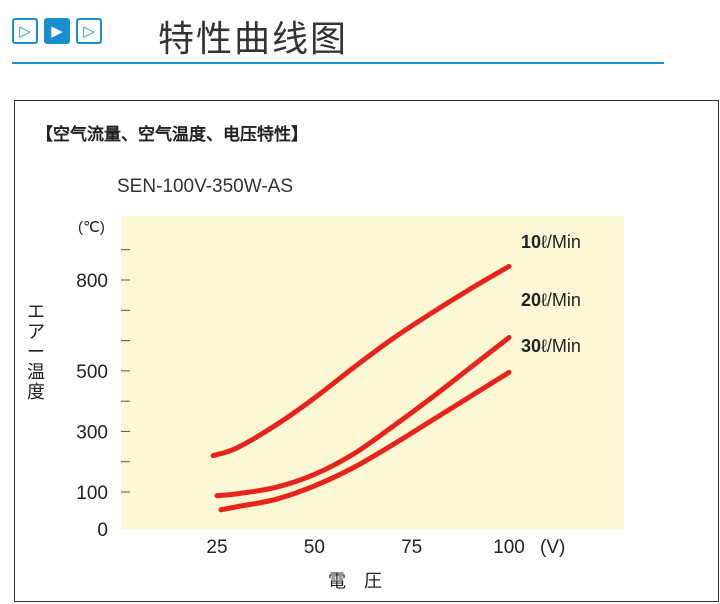 Image resolution: width=720 pixels, height=604 pixels. What do you see at coordinates (509, 547) in the screenshot?
I see `x-tick-label: 100` at bounding box center [509, 547].